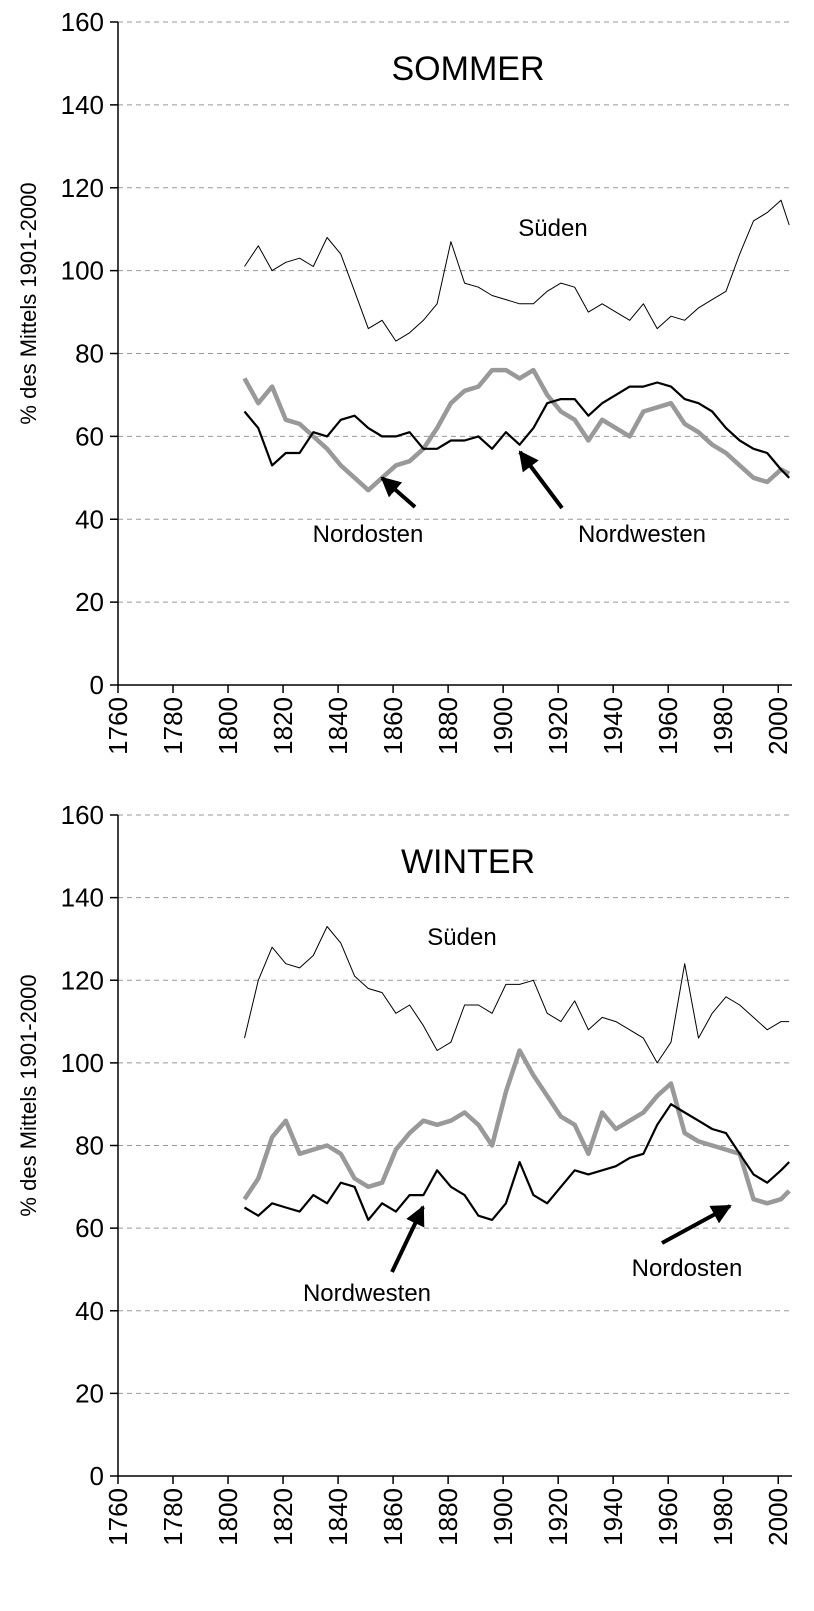 Image resolution: width=814 pixels, height=1611 pixels. Describe the element at coordinates (468, 69) in the screenshot. I see `chart-title: SOMMER` at that location.